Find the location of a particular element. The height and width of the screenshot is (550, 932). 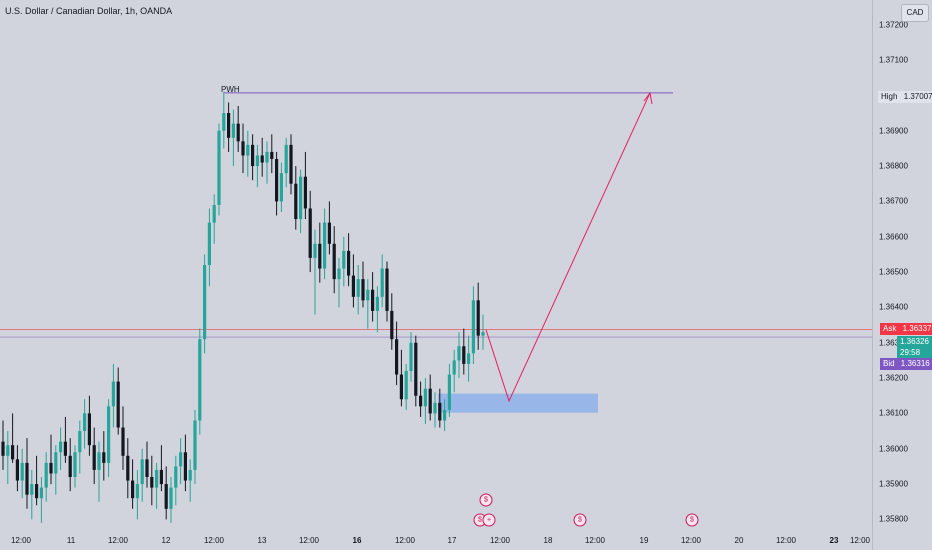

ask-tag: Ask 1.36337 is located at coordinates (906, 329).